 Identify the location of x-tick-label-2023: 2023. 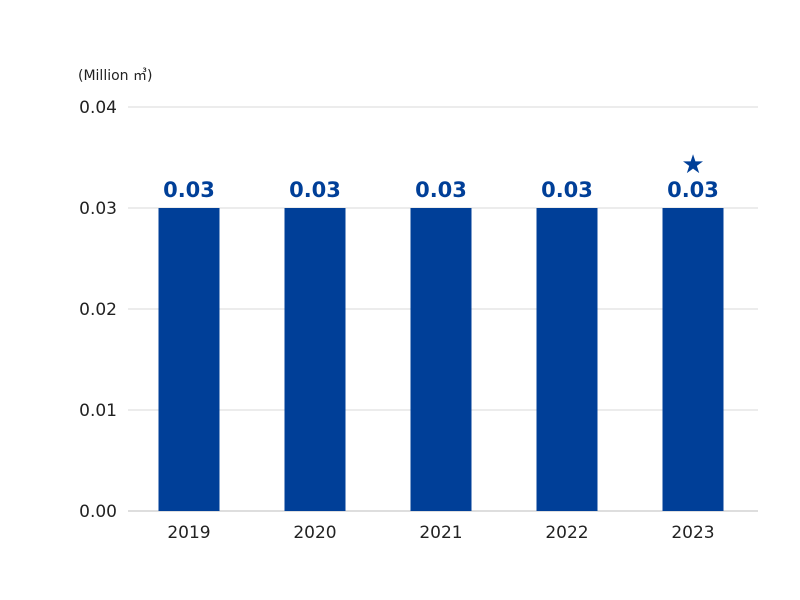
(692, 533).